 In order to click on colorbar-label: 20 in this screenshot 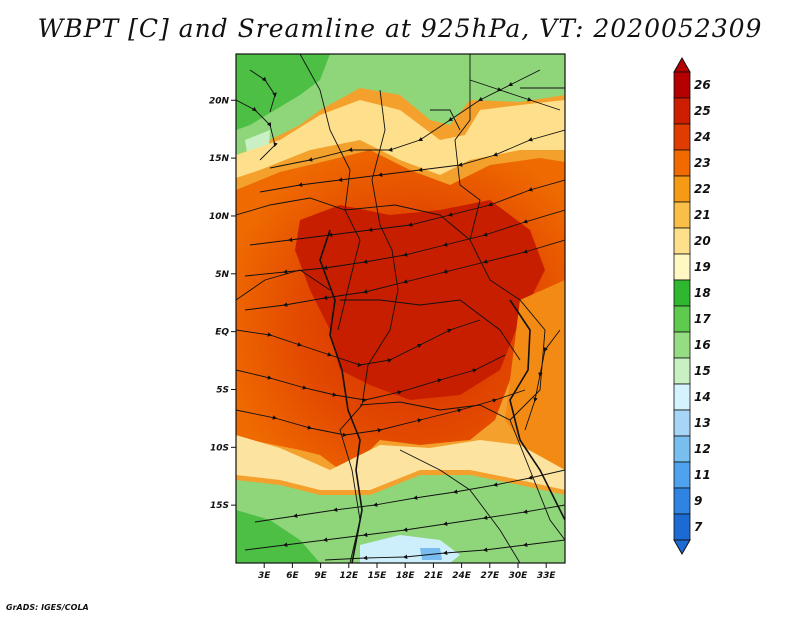, I will do `click(702, 241)`.